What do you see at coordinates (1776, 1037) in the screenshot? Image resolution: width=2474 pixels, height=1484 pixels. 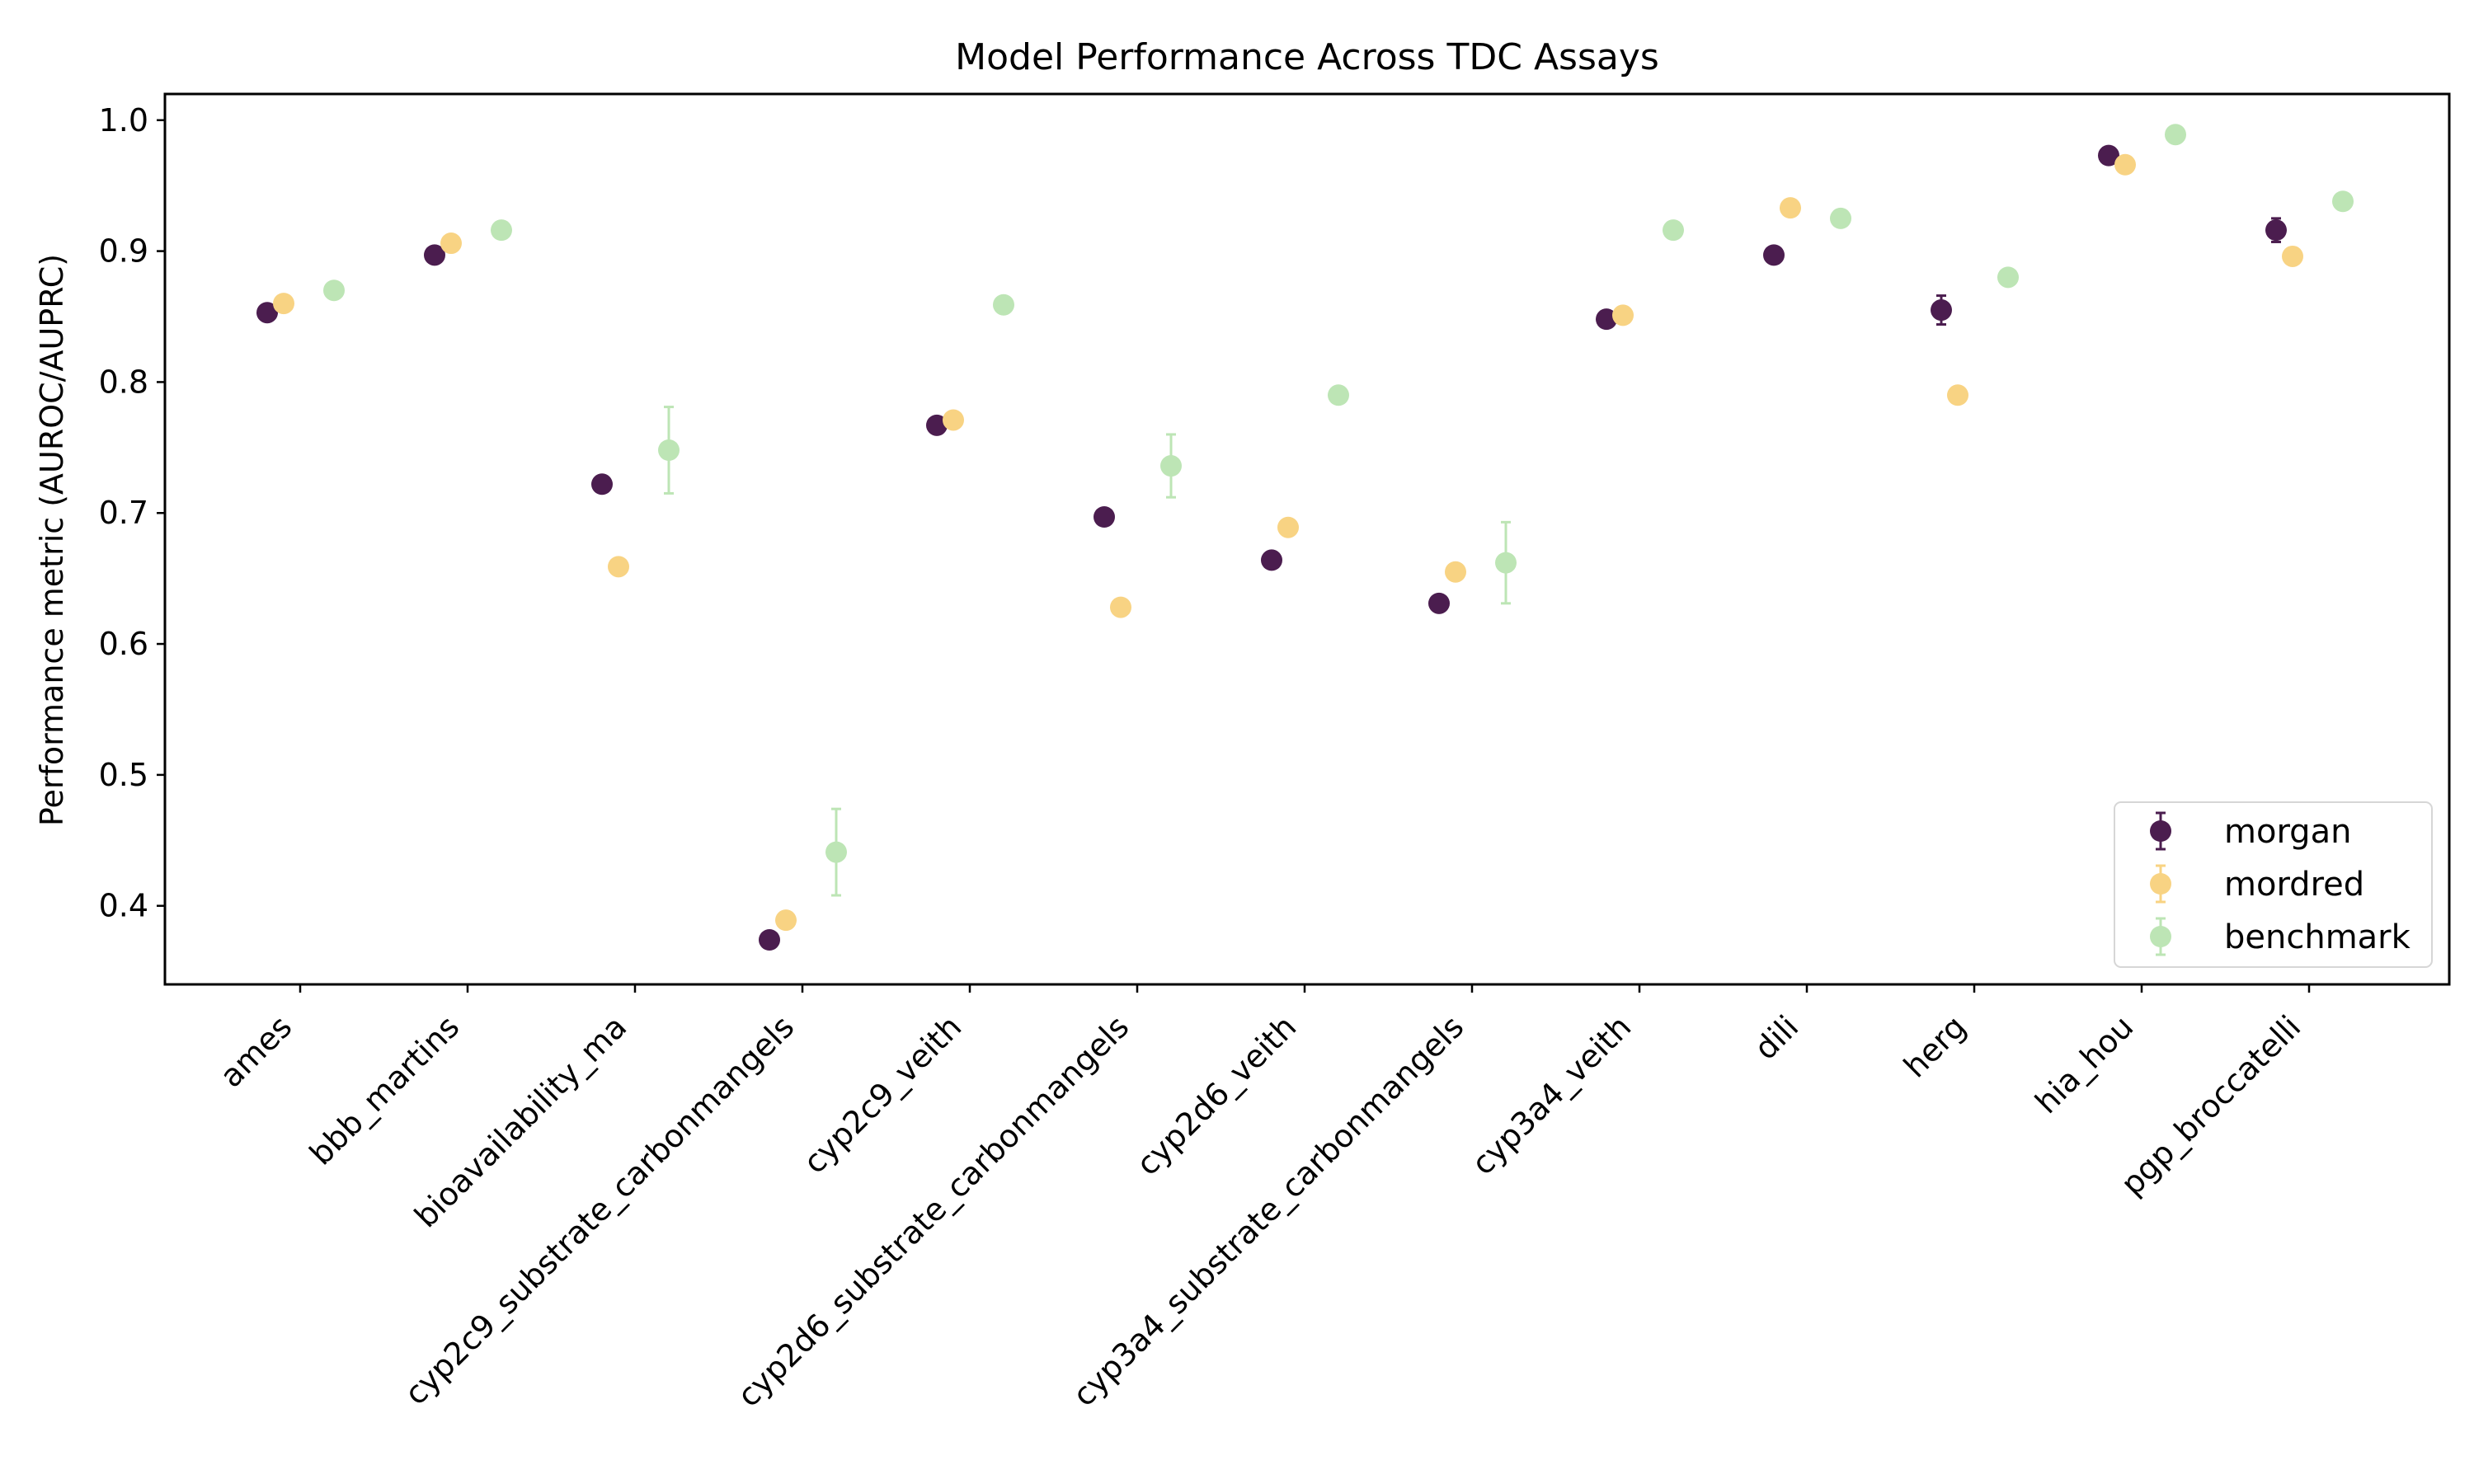 I see `x-tick-label: dili` at bounding box center [1776, 1037].